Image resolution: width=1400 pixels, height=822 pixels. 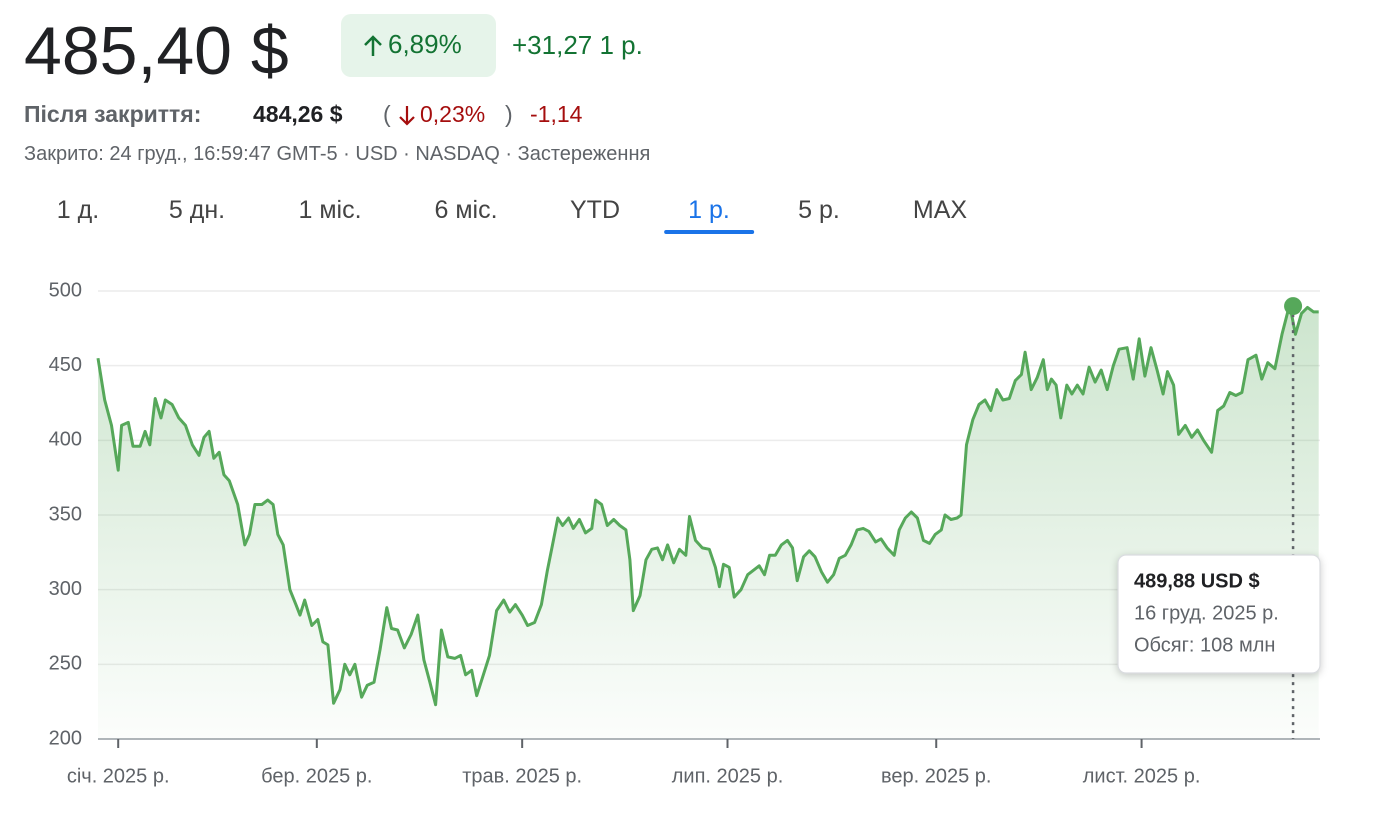 What do you see at coordinates (330, 210) in the screenshot?
I see `range-tab: 1 міс.` at bounding box center [330, 210].